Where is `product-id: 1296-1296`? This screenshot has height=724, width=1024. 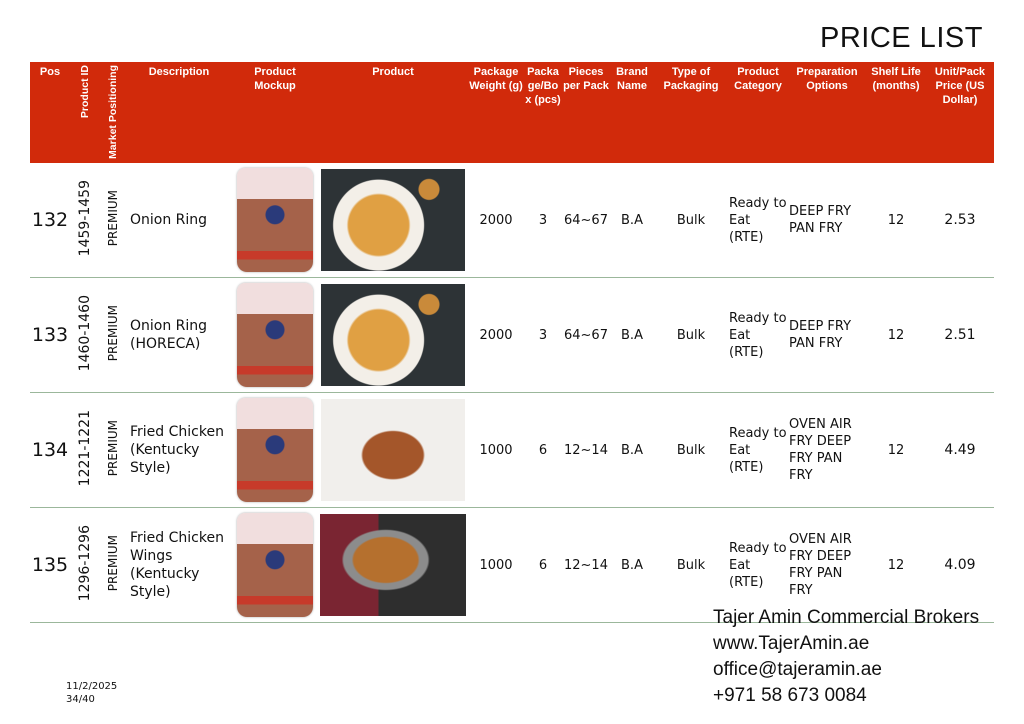
product-id: 1296-1296 is located at coordinates (85, 565).